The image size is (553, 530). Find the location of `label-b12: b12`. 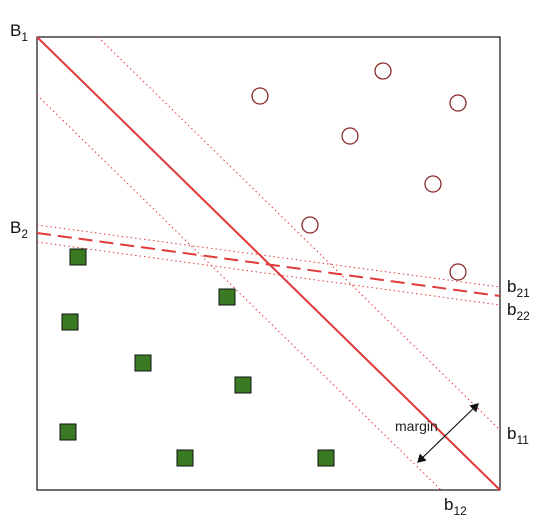

label-b12: b12 is located at coordinates (455, 506).